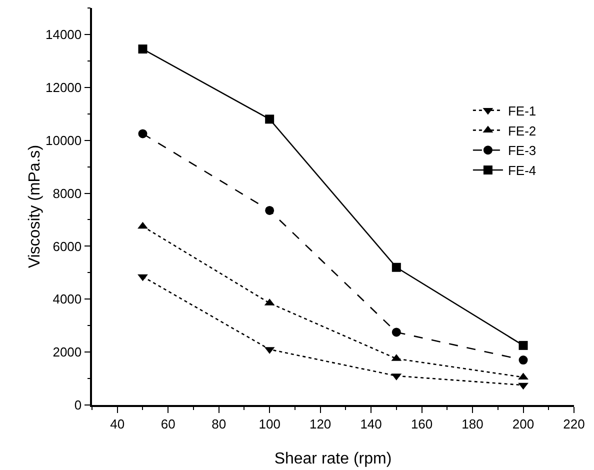 The height and width of the screenshot is (470, 594). What do you see at coordinates (522, 150) in the screenshot?
I see `legend-label: FE-3` at bounding box center [522, 150].